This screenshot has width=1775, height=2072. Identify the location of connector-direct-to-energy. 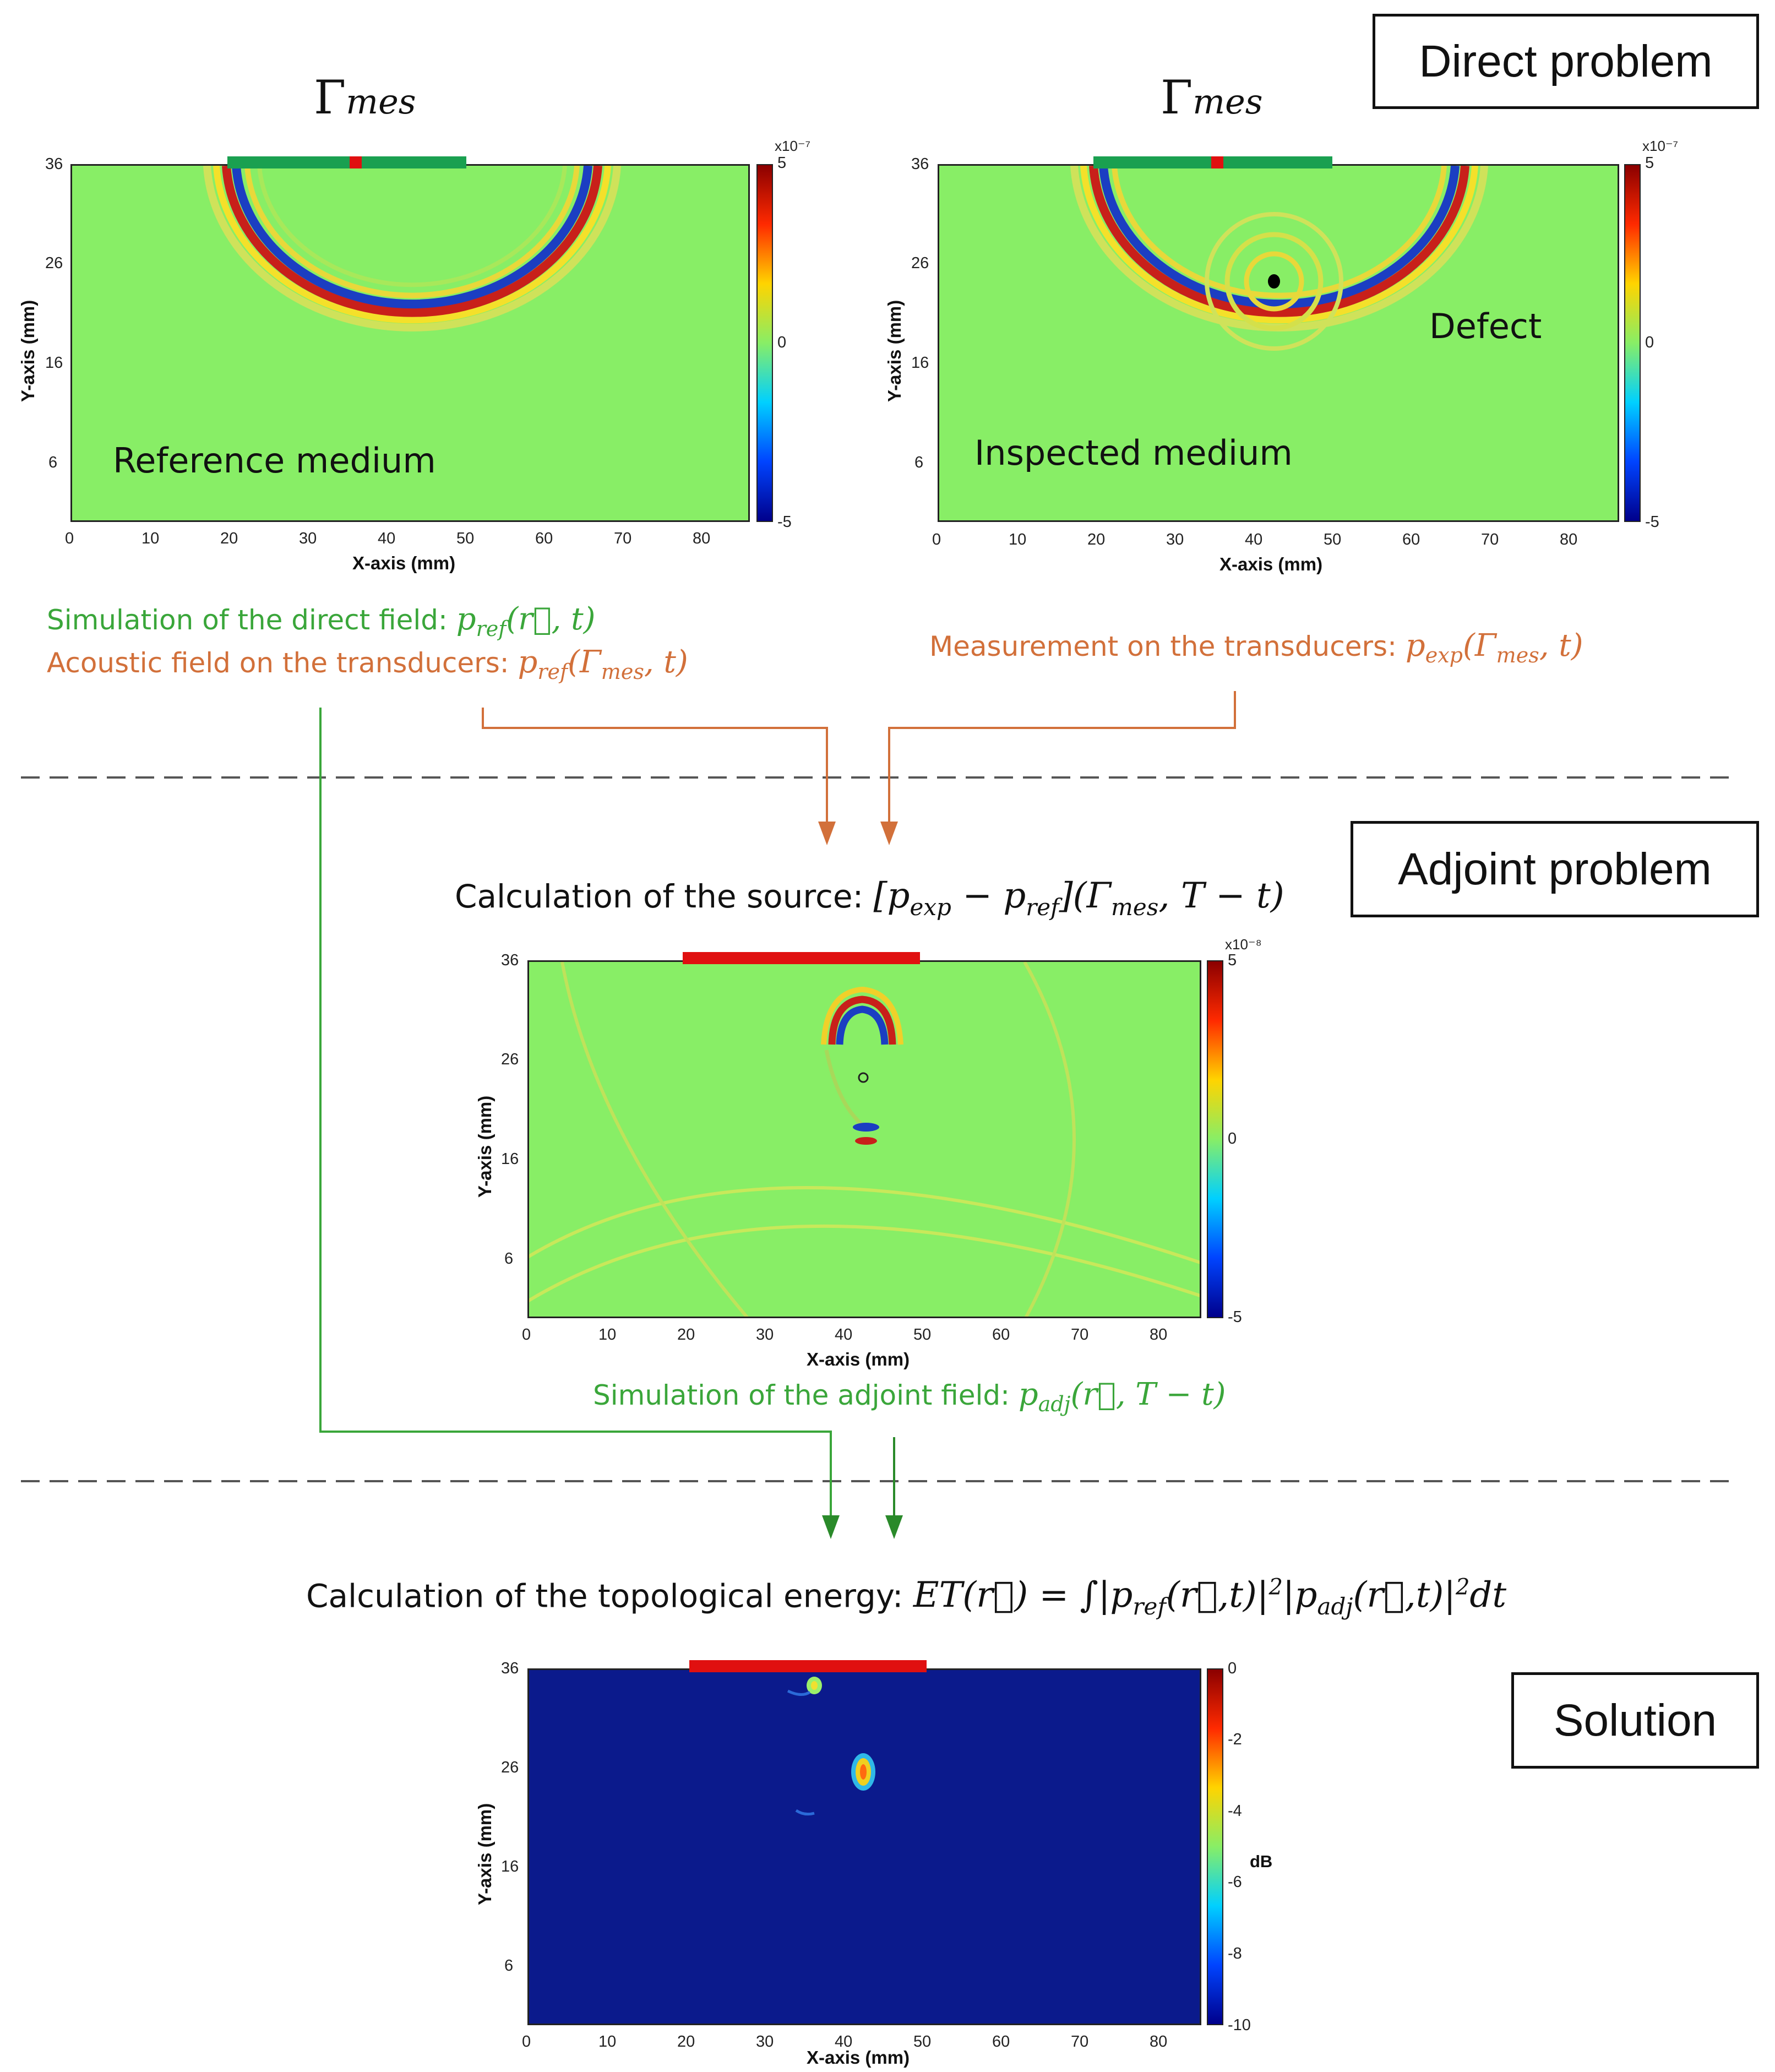
(575, 1118).